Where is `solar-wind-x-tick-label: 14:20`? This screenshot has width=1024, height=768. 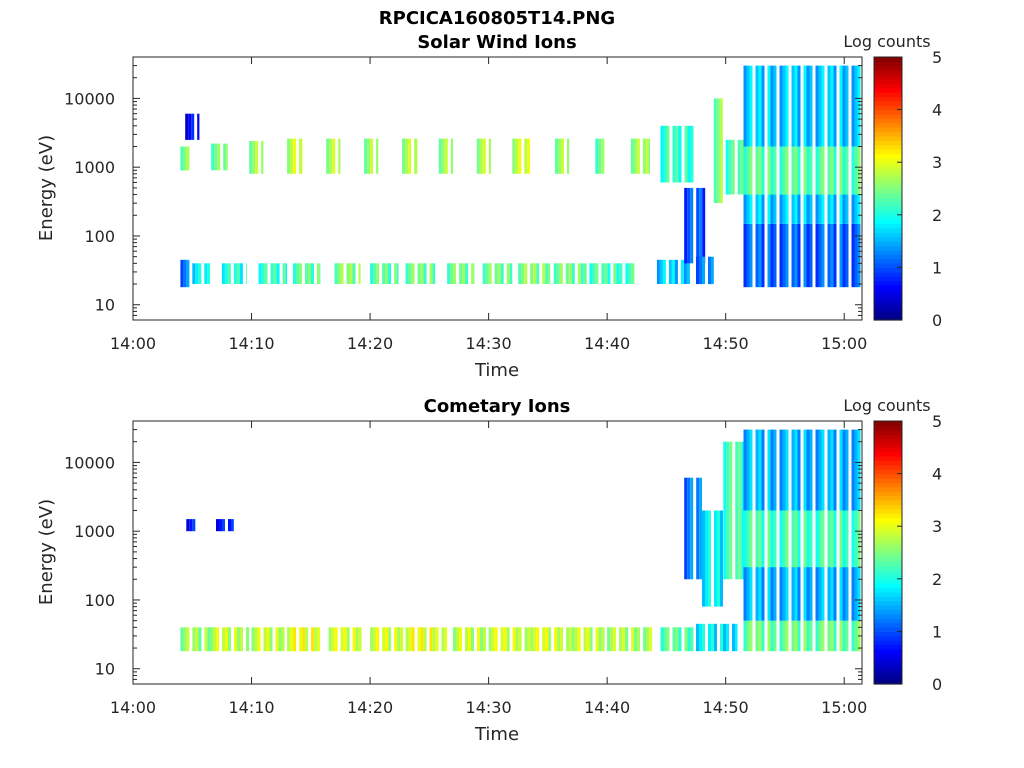
solar-wind-x-tick-label: 14:20 is located at coordinates (370, 343).